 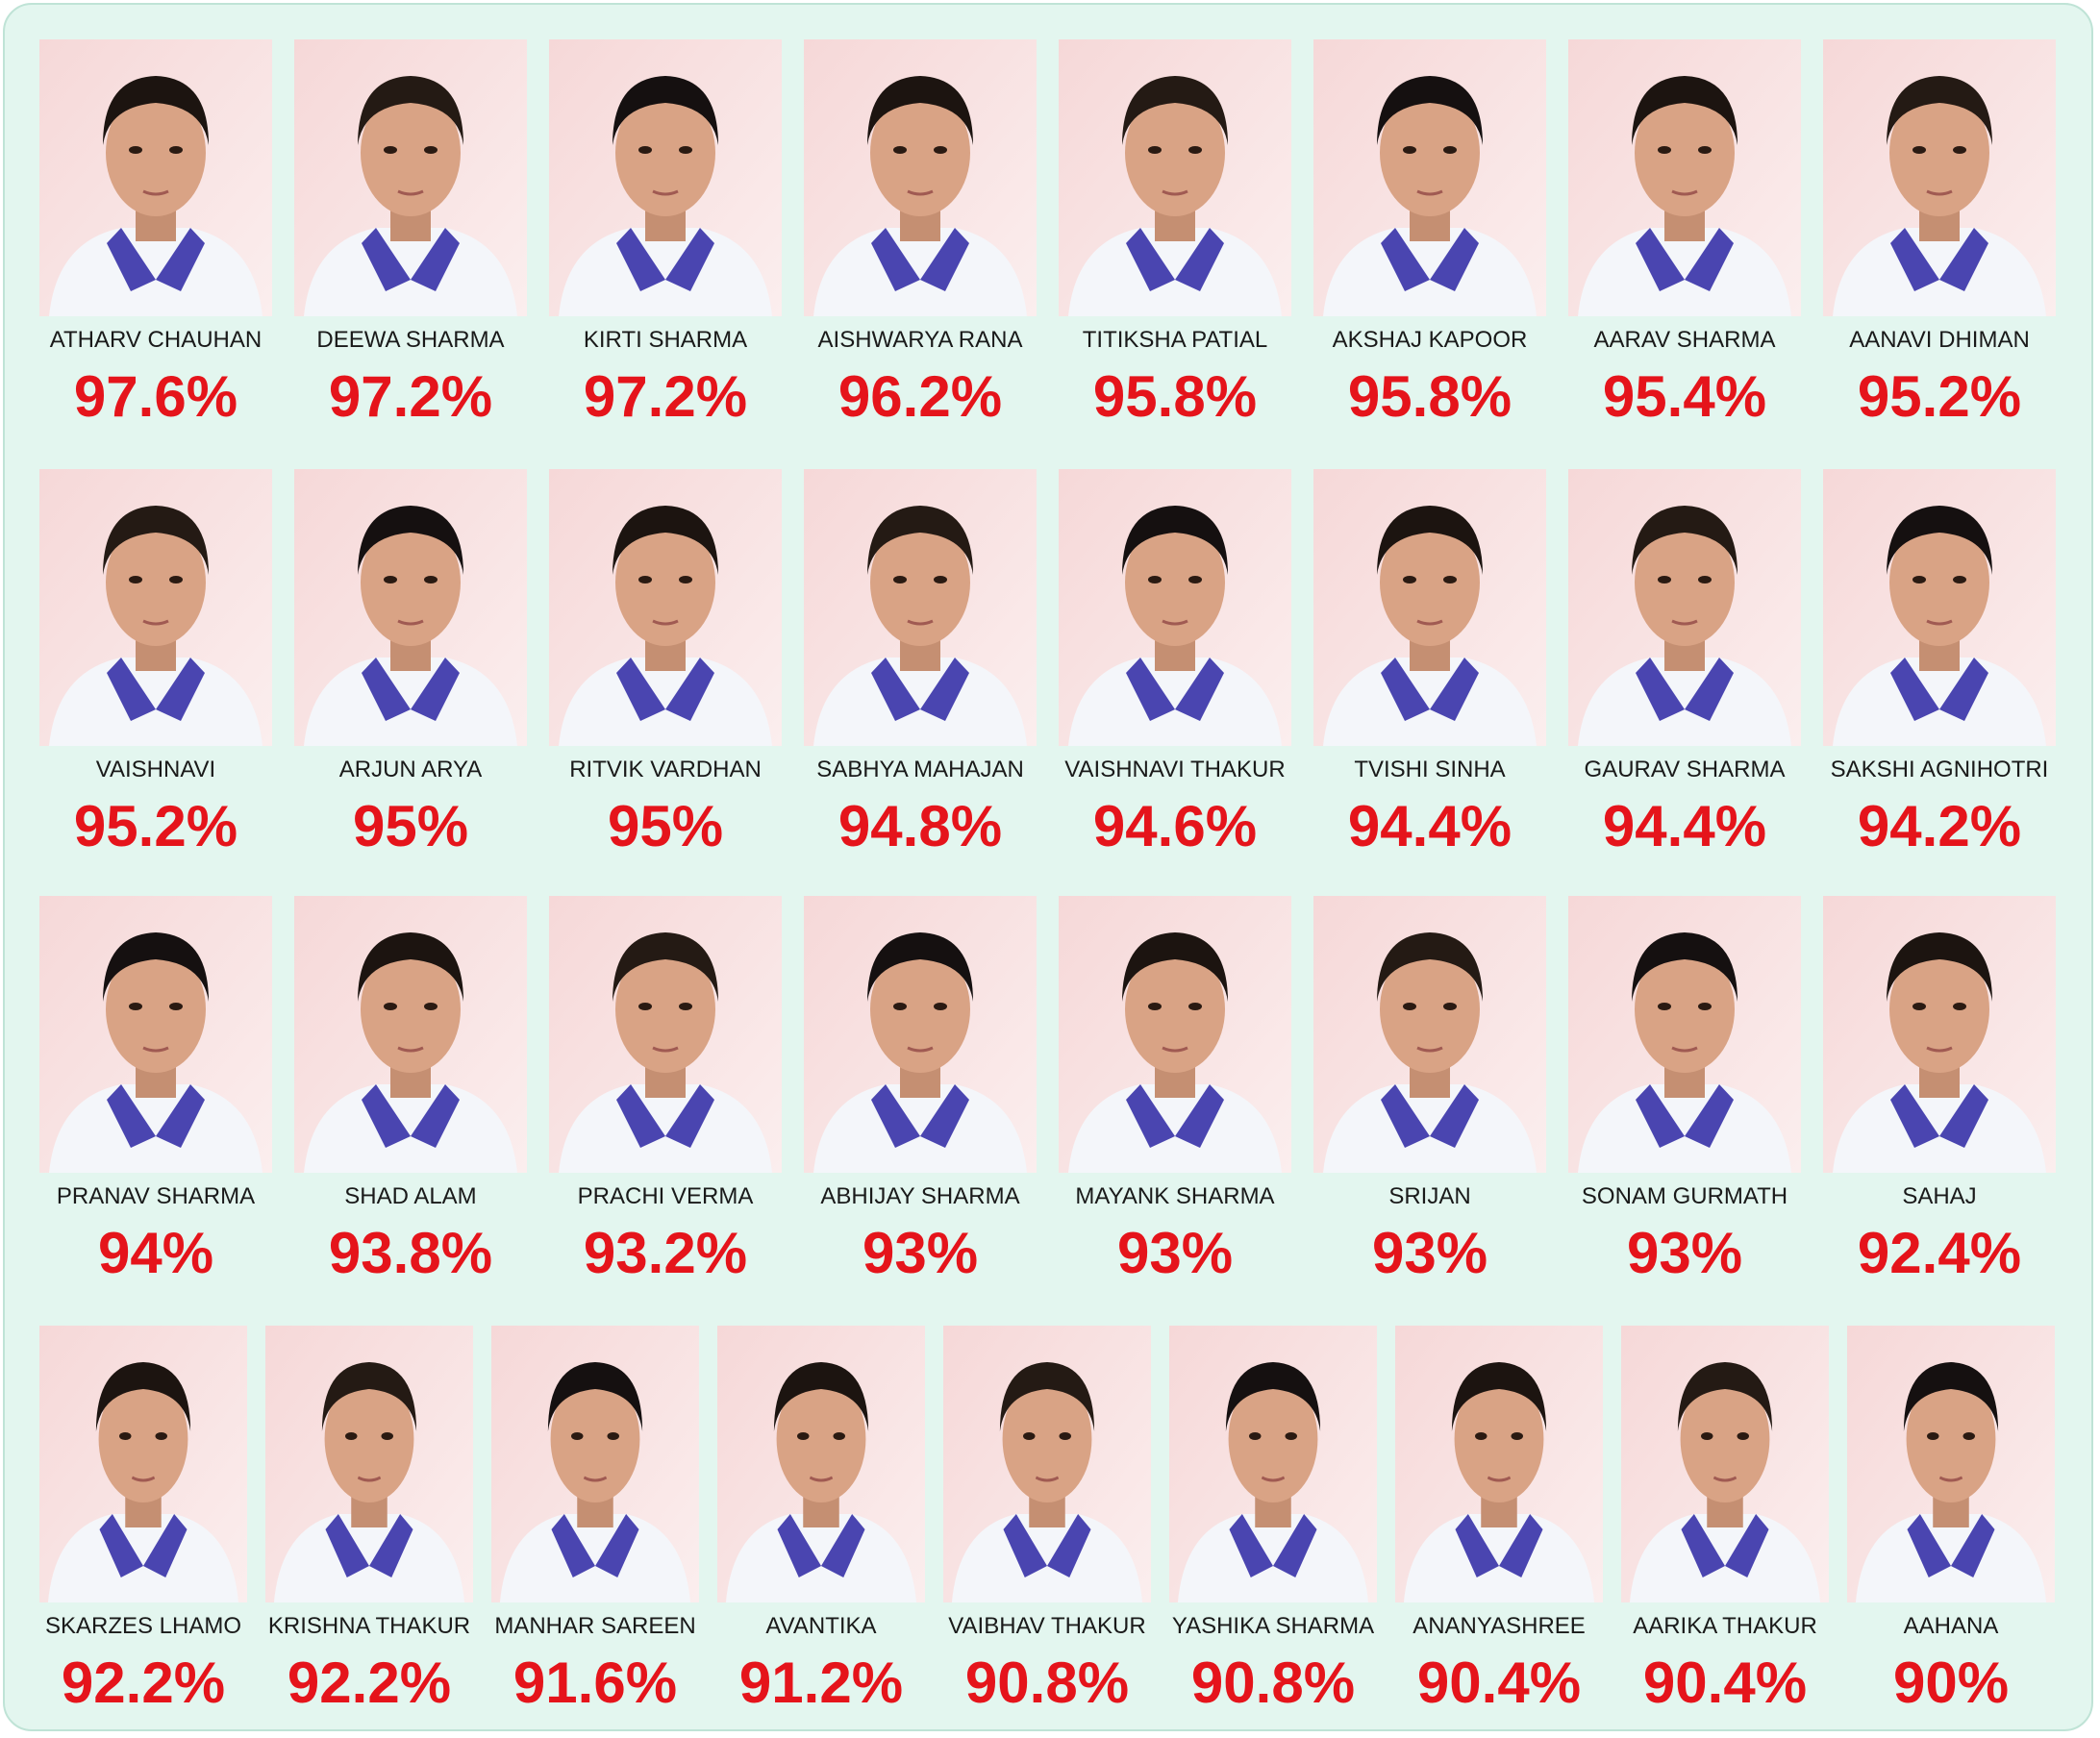 What do you see at coordinates (1175, 769) in the screenshot?
I see `student-name: VAISHNAVI THAKUR` at bounding box center [1175, 769].